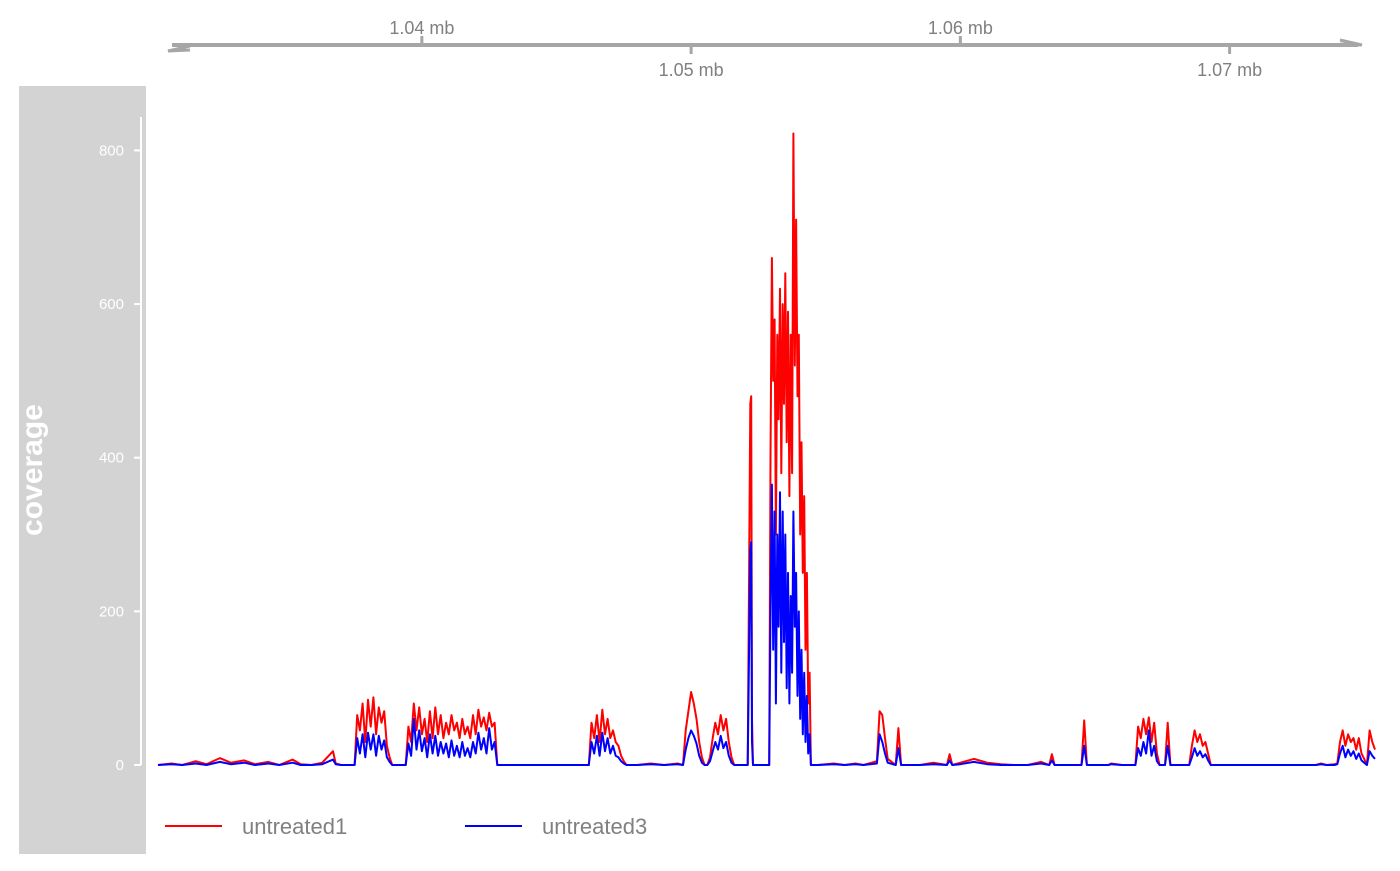 The width and height of the screenshot is (1400, 871). I want to click on y-tick-label: 0, so click(120, 765).